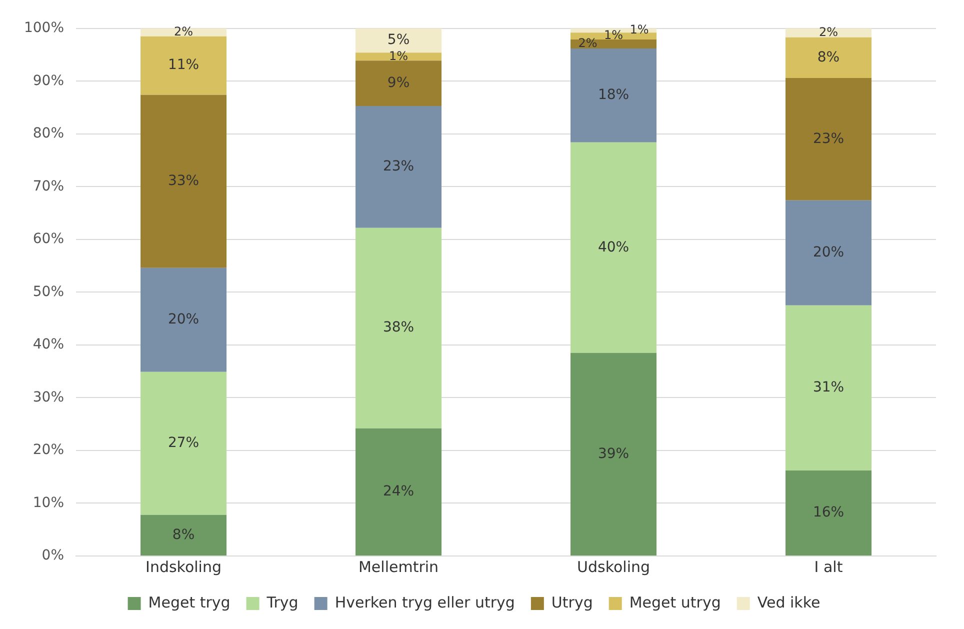  I want to click on y-tick-label: 0%, so click(53, 556).